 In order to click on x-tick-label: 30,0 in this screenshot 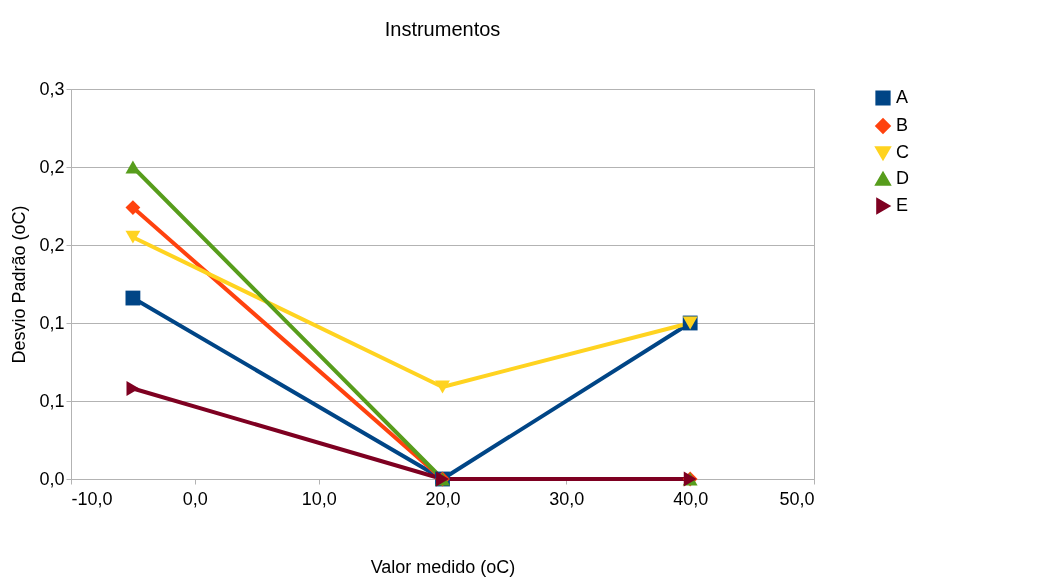, I will do `click(567, 498)`.